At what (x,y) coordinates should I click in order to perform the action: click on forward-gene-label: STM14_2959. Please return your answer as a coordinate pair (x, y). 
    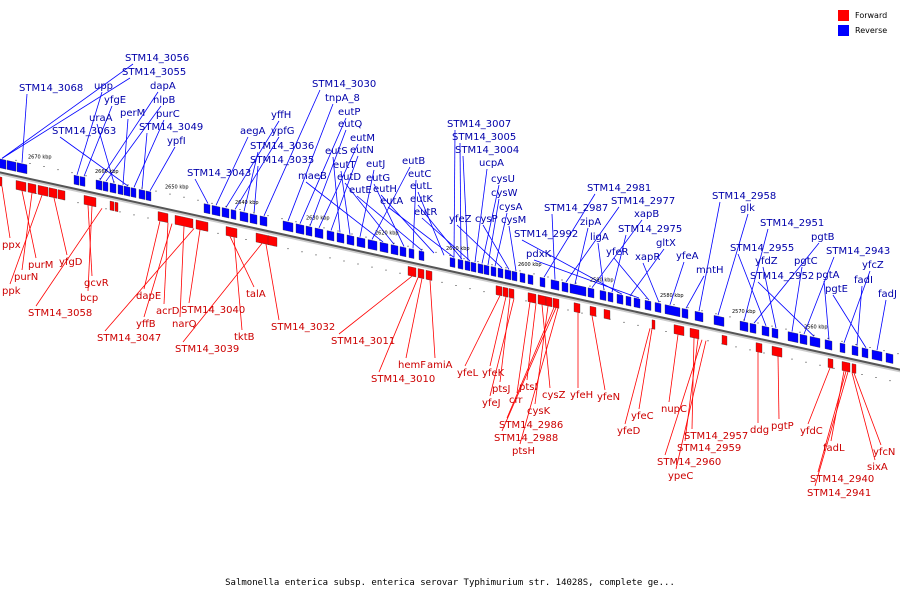
    Looking at the image, I should click on (709, 448).